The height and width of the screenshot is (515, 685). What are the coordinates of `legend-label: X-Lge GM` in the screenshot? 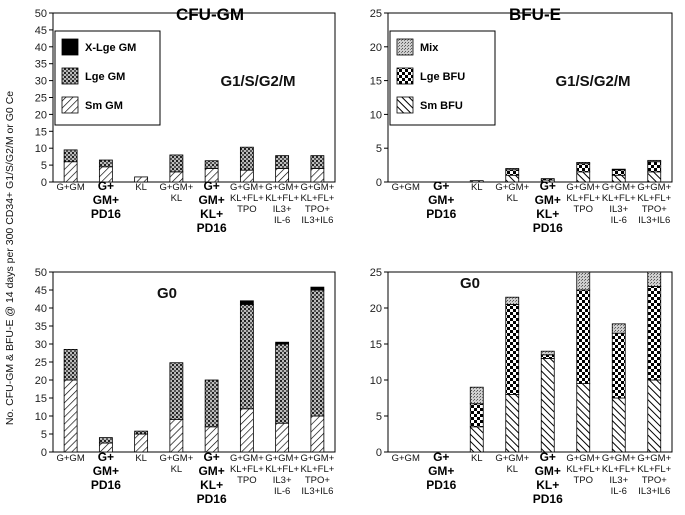 It's located at (110, 48).